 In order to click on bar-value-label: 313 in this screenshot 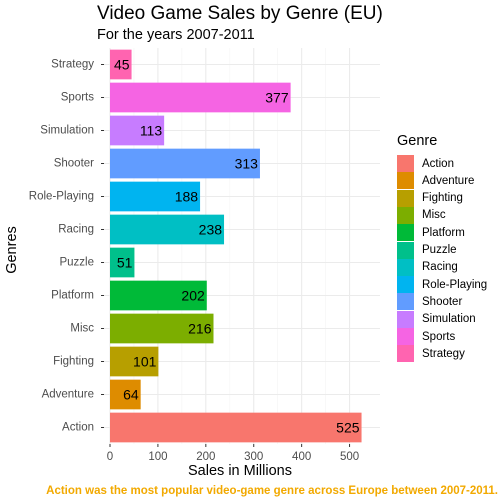, I will do `click(247, 164)`.